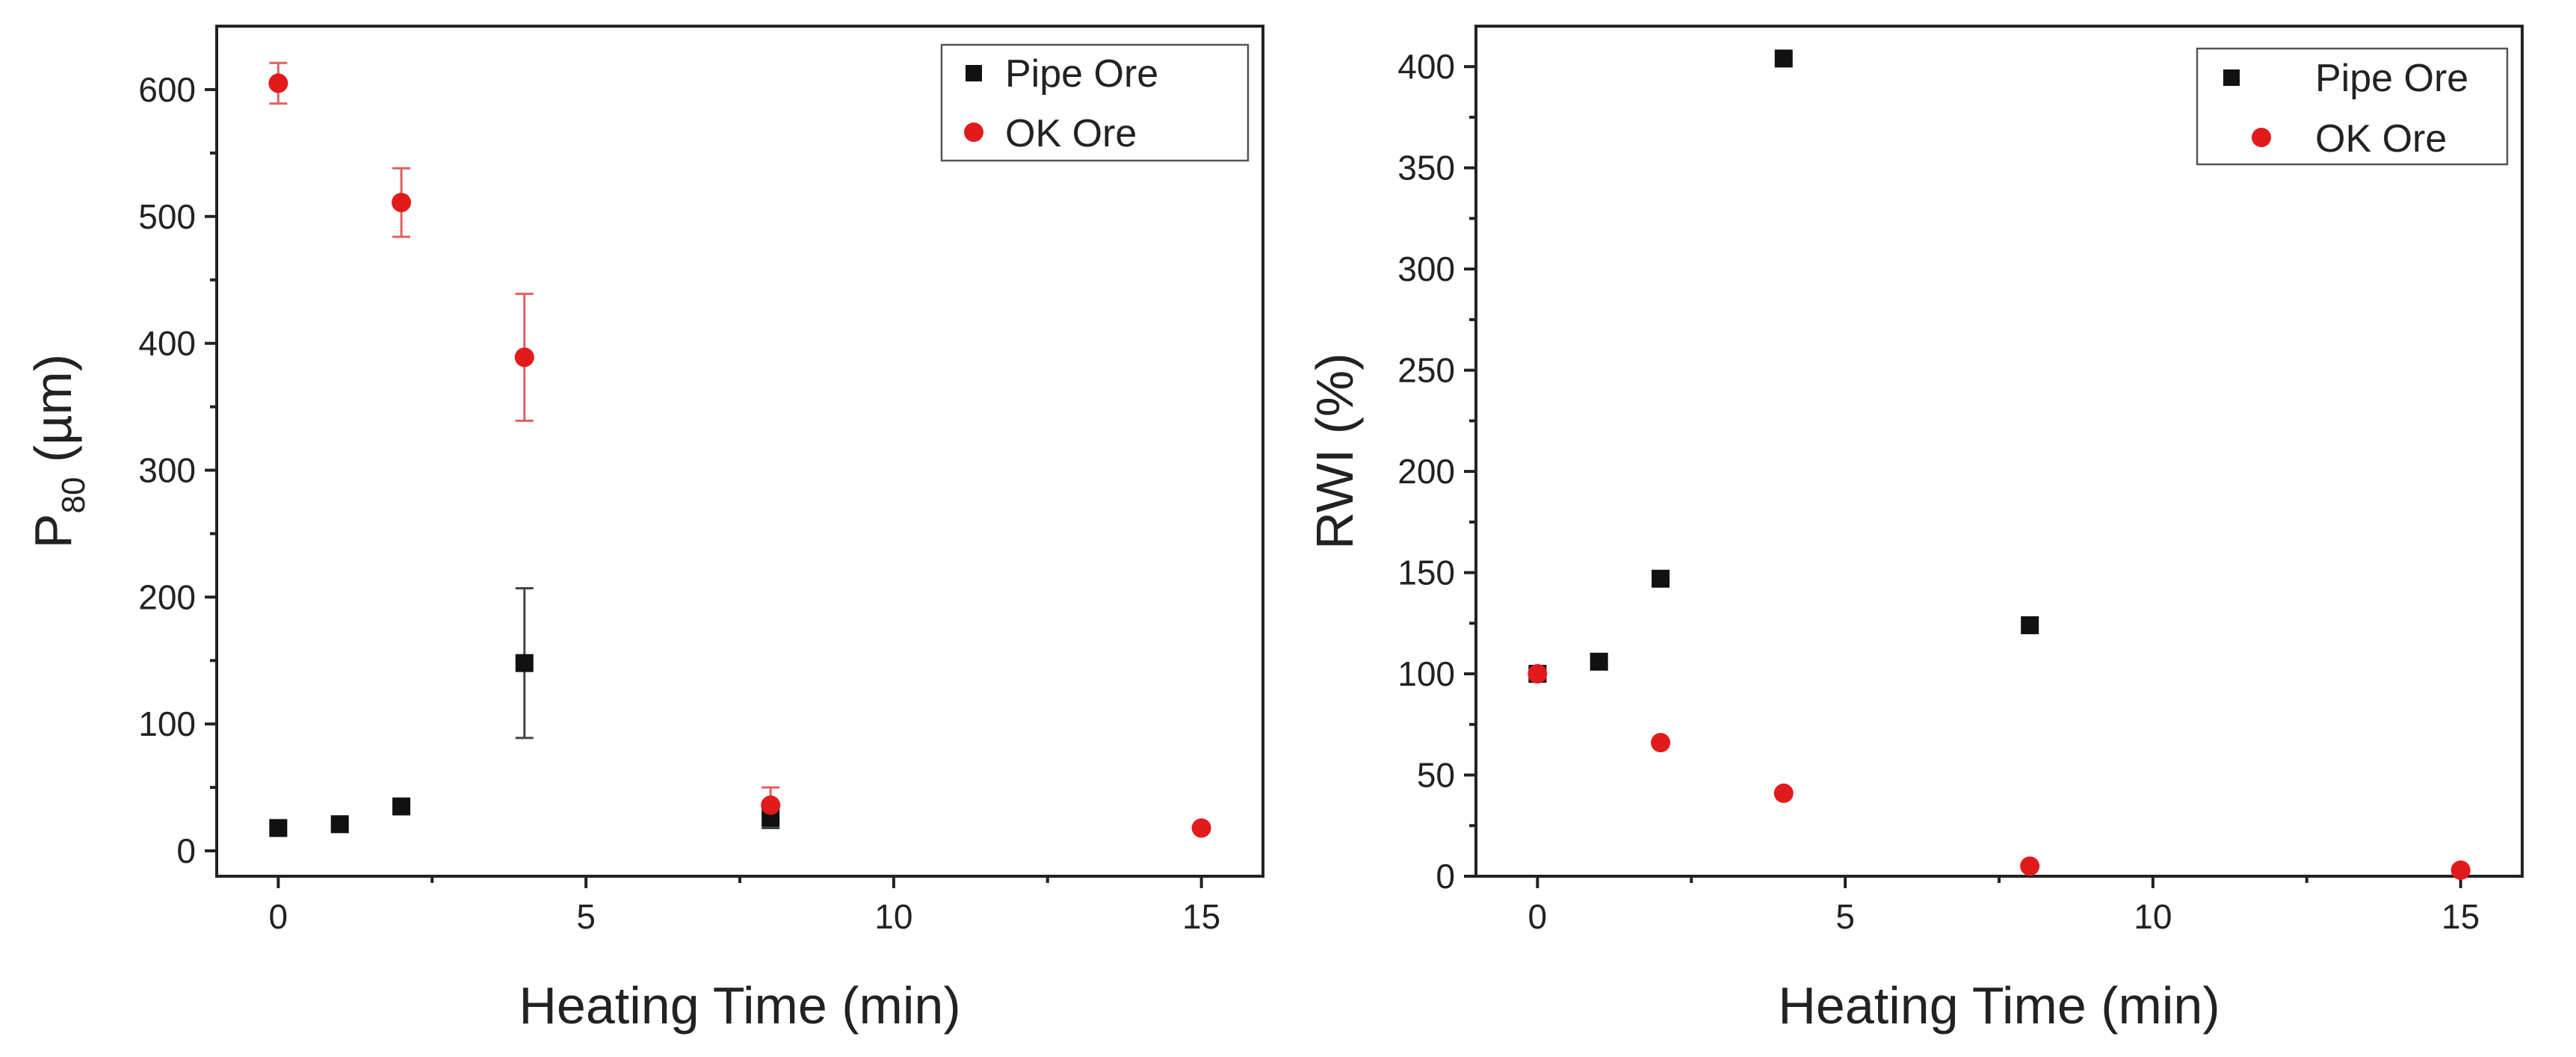 Image resolution: width=2576 pixels, height=1057 pixels. I want to click on y-tick-label: 150, so click(1426, 573).